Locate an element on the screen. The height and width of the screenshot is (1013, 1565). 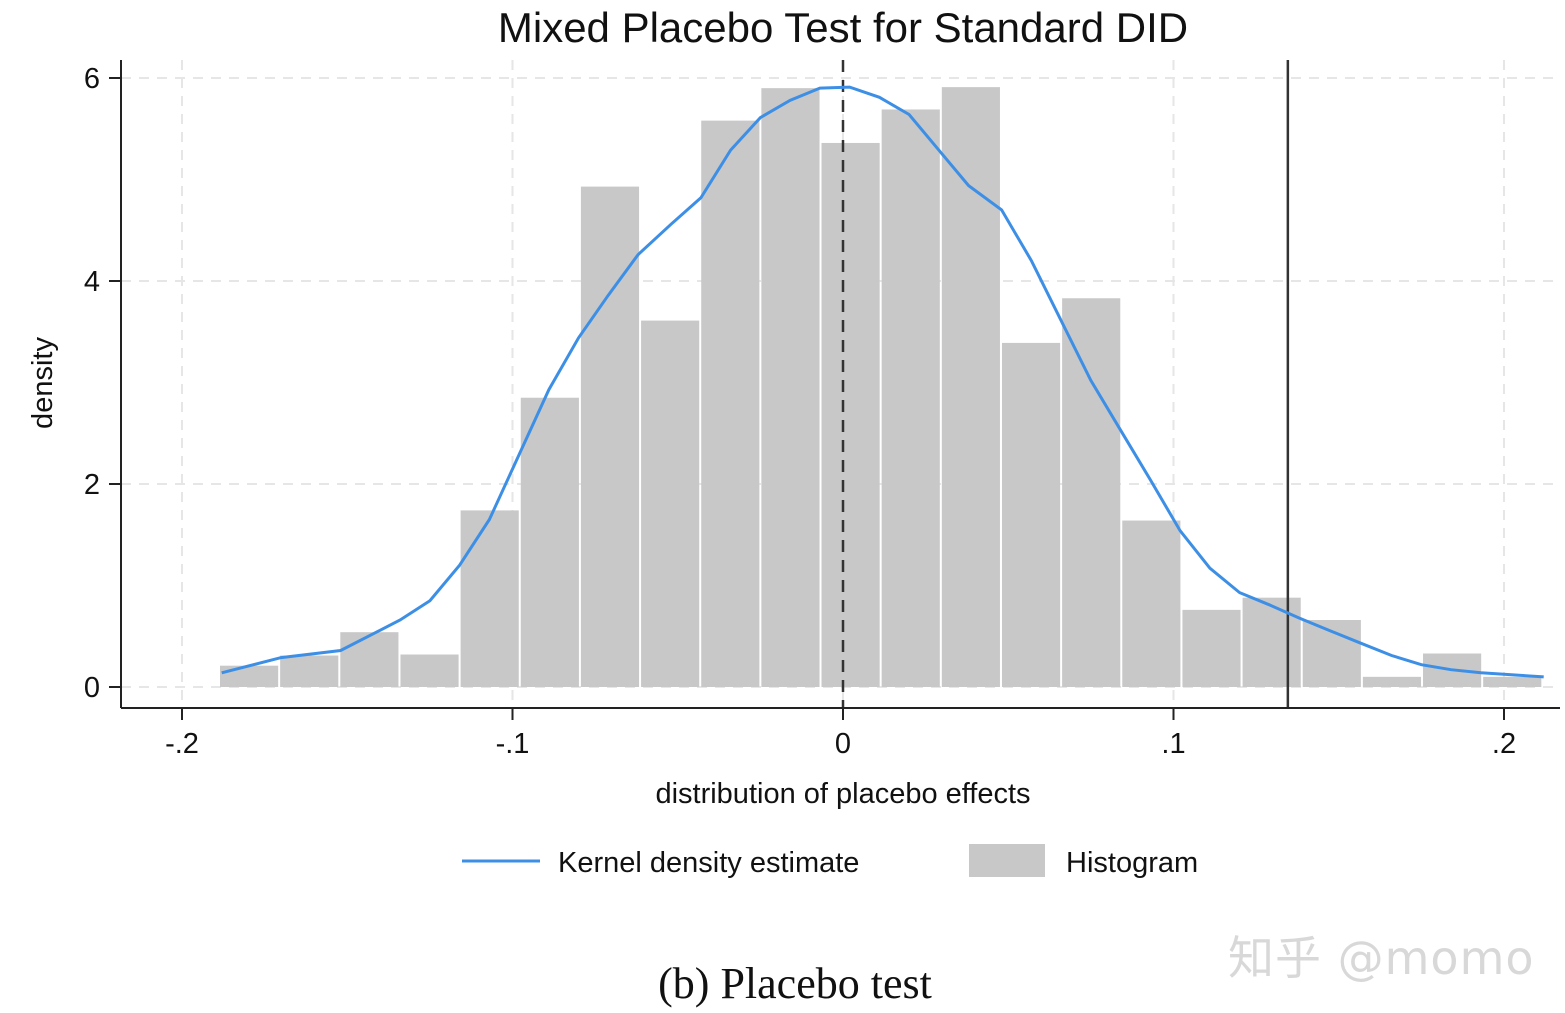
y-tick-label: 6 is located at coordinates (92, 79).